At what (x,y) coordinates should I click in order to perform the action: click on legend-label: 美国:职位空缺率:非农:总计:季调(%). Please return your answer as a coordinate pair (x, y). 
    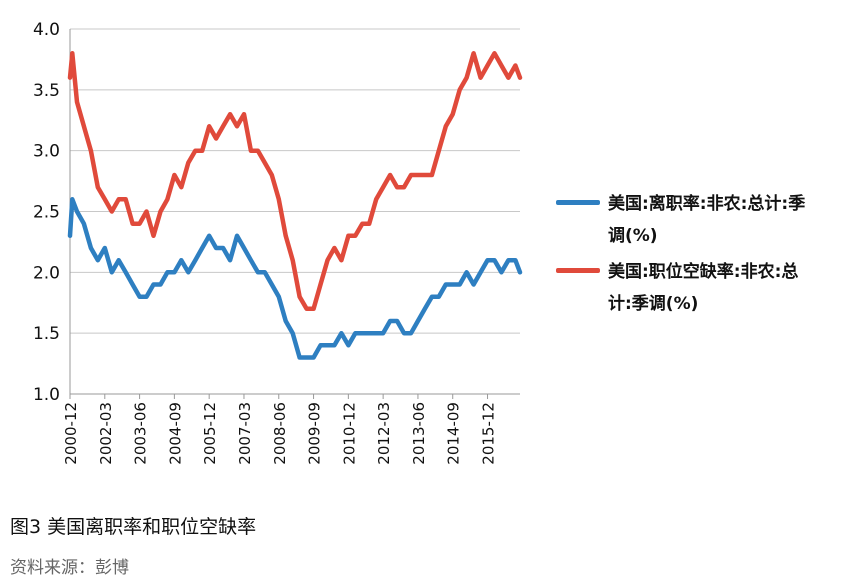
    Looking at the image, I should click on (703, 288).